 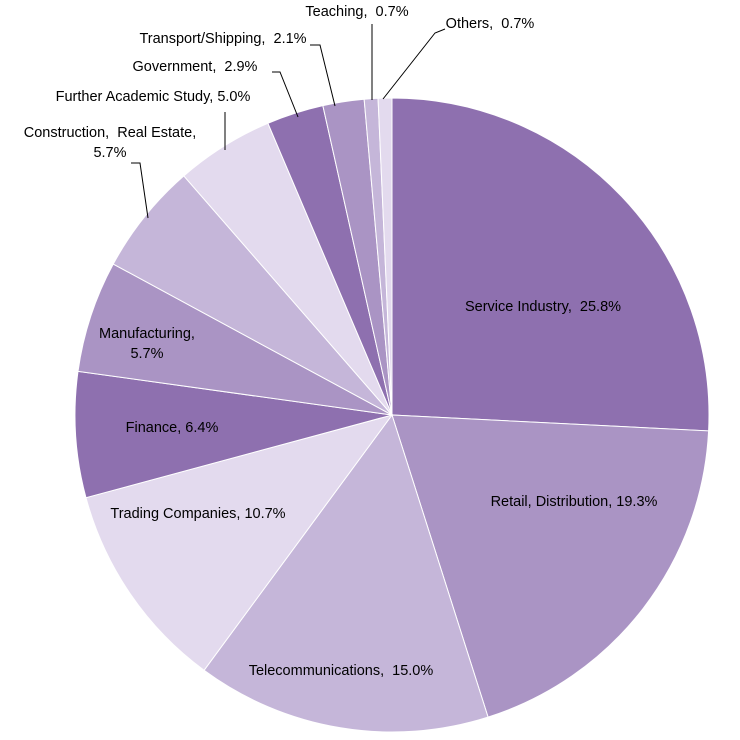 I want to click on slice-label-line: Finance, 6.4%, so click(x=172, y=428).